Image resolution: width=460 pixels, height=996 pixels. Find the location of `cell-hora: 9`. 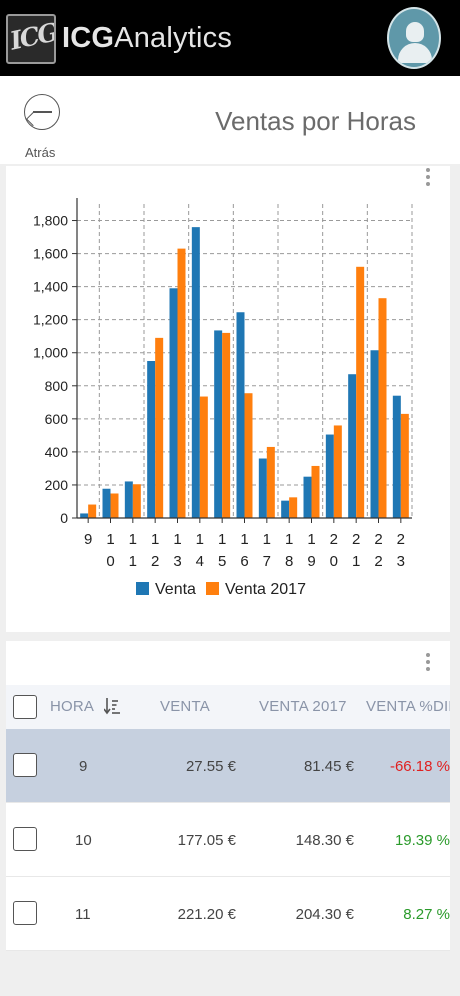

cell-hora: 9 is located at coordinates (83, 766).